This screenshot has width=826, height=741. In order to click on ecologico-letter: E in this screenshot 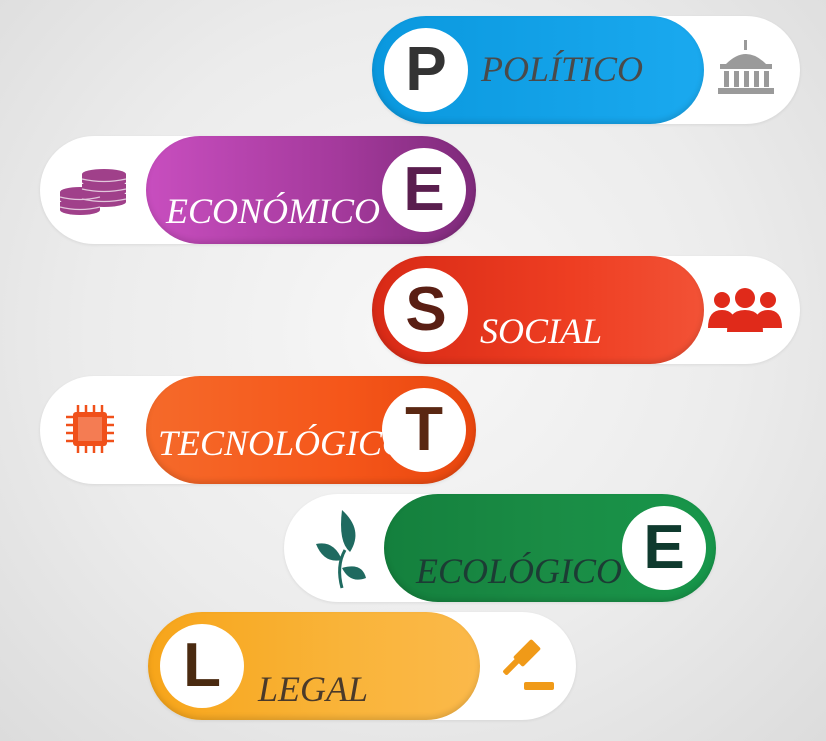, I will do `click(664, 547)`.